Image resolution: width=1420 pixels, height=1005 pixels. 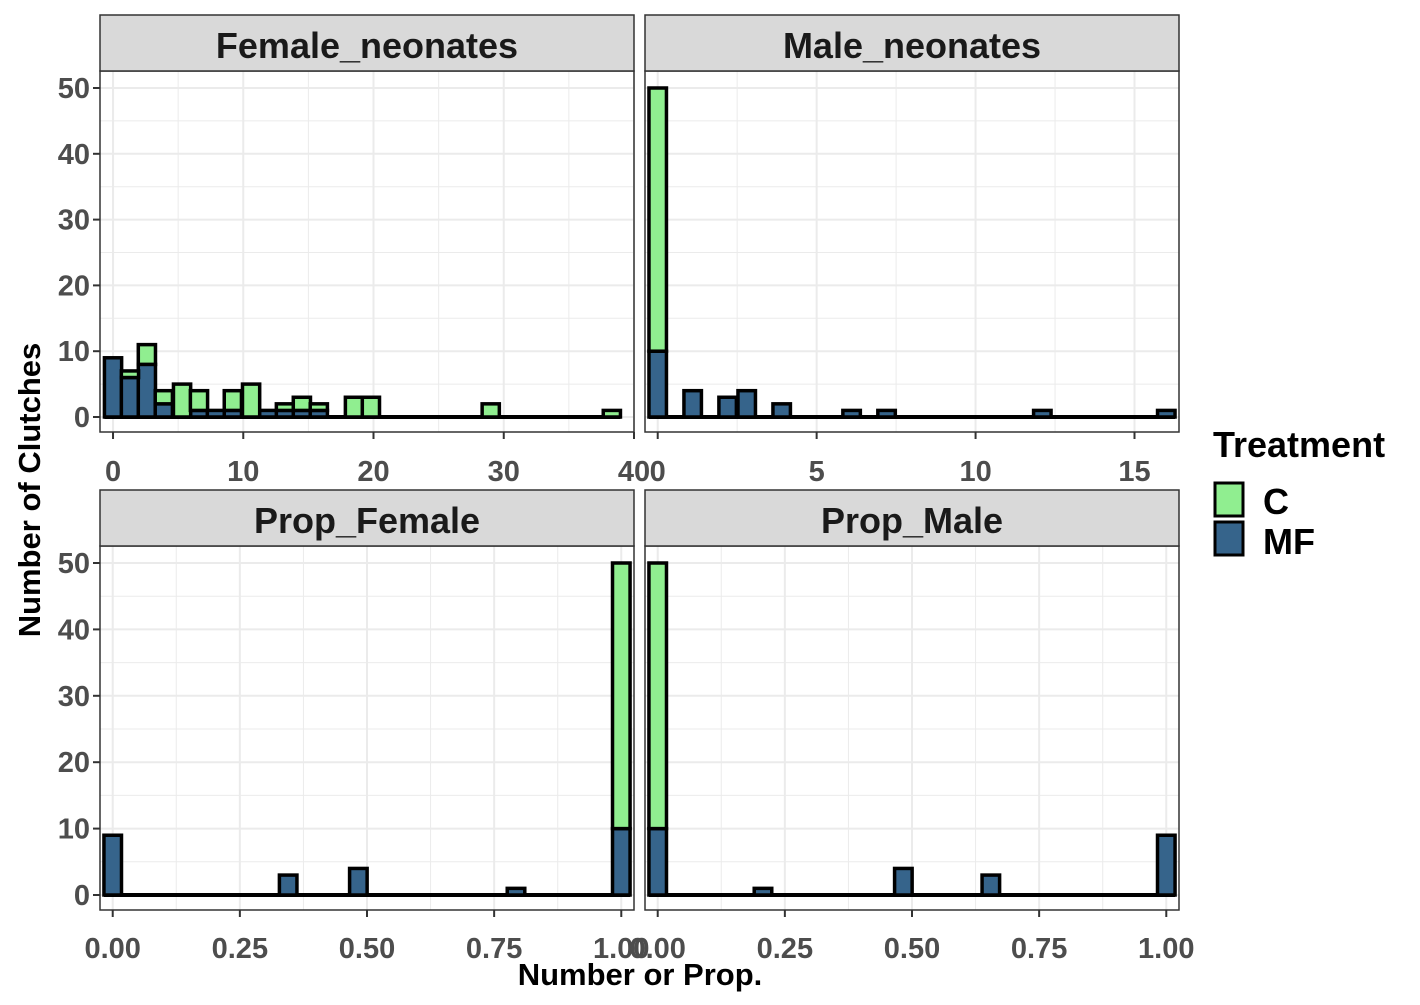 What do you see at coordinates (1229, 538) in the screenshot?
I see `legend-key-mf` at bounding box center [1229, 538].